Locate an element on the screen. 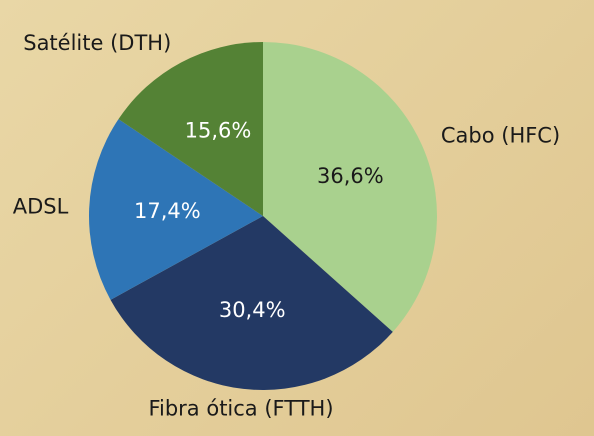 Image resolution: width=594 pixels, height=436 pixels. category-label: Fibra ótica (FTTH) is located at coordinates (240, 409).